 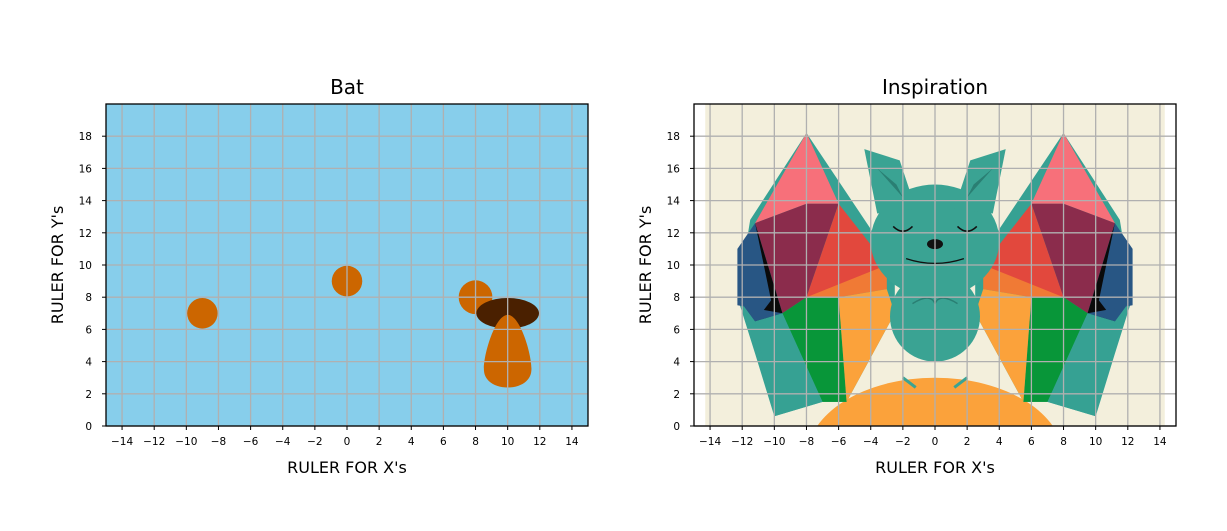 I want to click on right-wing-maroon, so click(x=1073, y=258).